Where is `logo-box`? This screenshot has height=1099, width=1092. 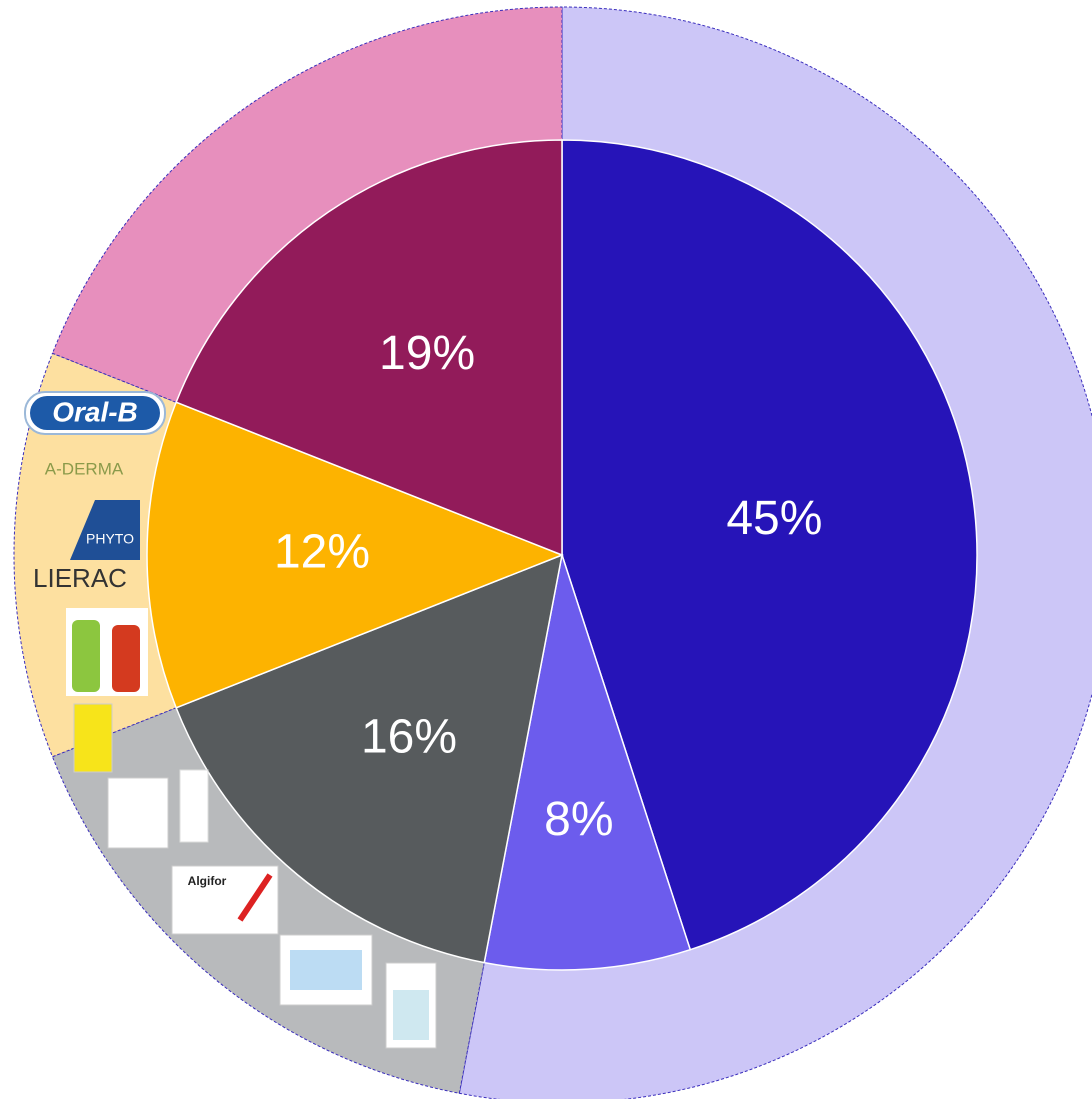
logo-box is located at coordinates (95, 413).